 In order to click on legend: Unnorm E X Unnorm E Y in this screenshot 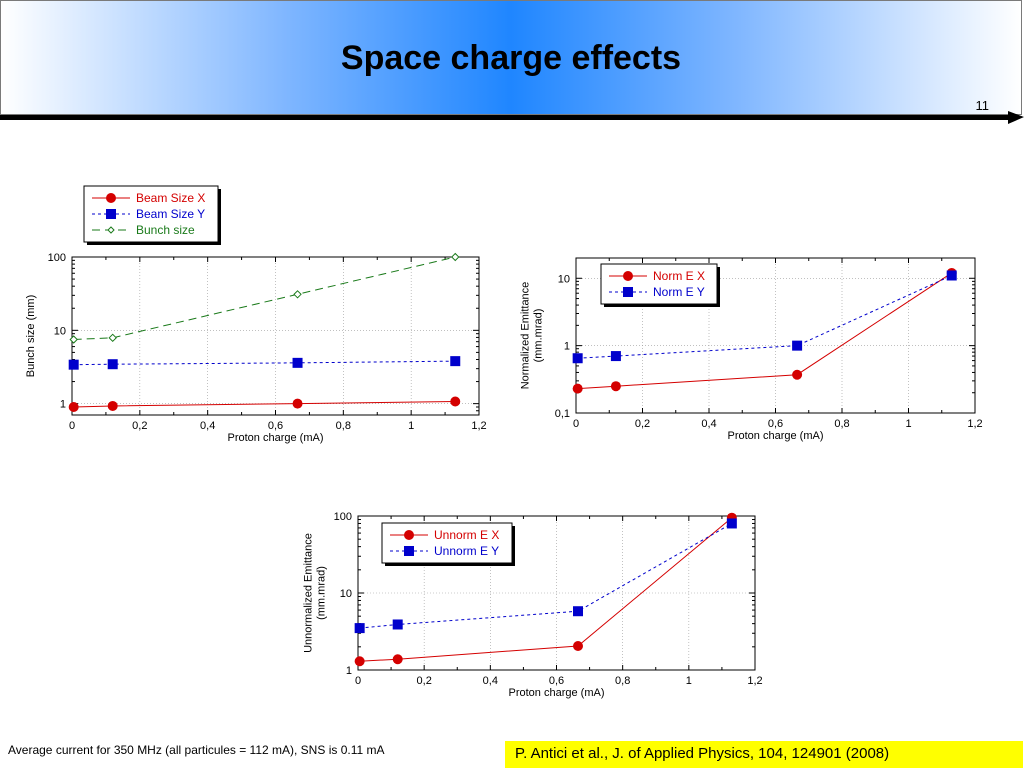, I will do `click(448, 544)`.